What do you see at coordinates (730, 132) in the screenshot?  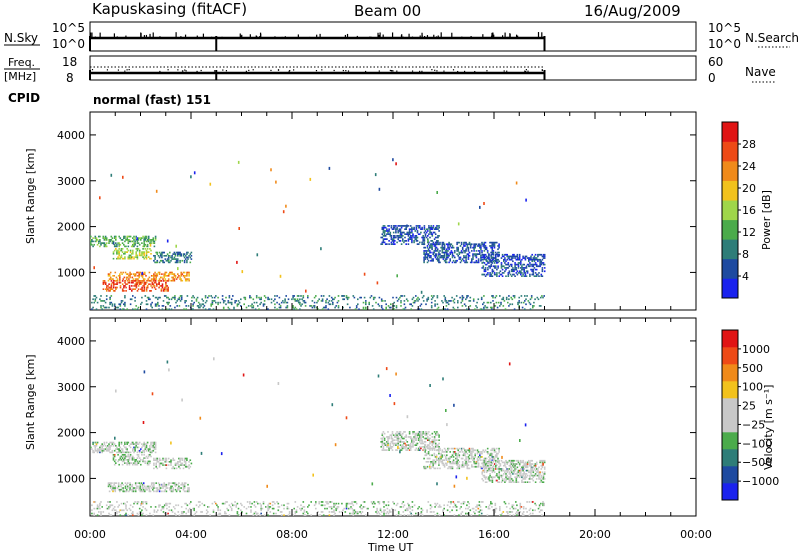 I see `colorbar-segment` at bounding box center [730, 132].